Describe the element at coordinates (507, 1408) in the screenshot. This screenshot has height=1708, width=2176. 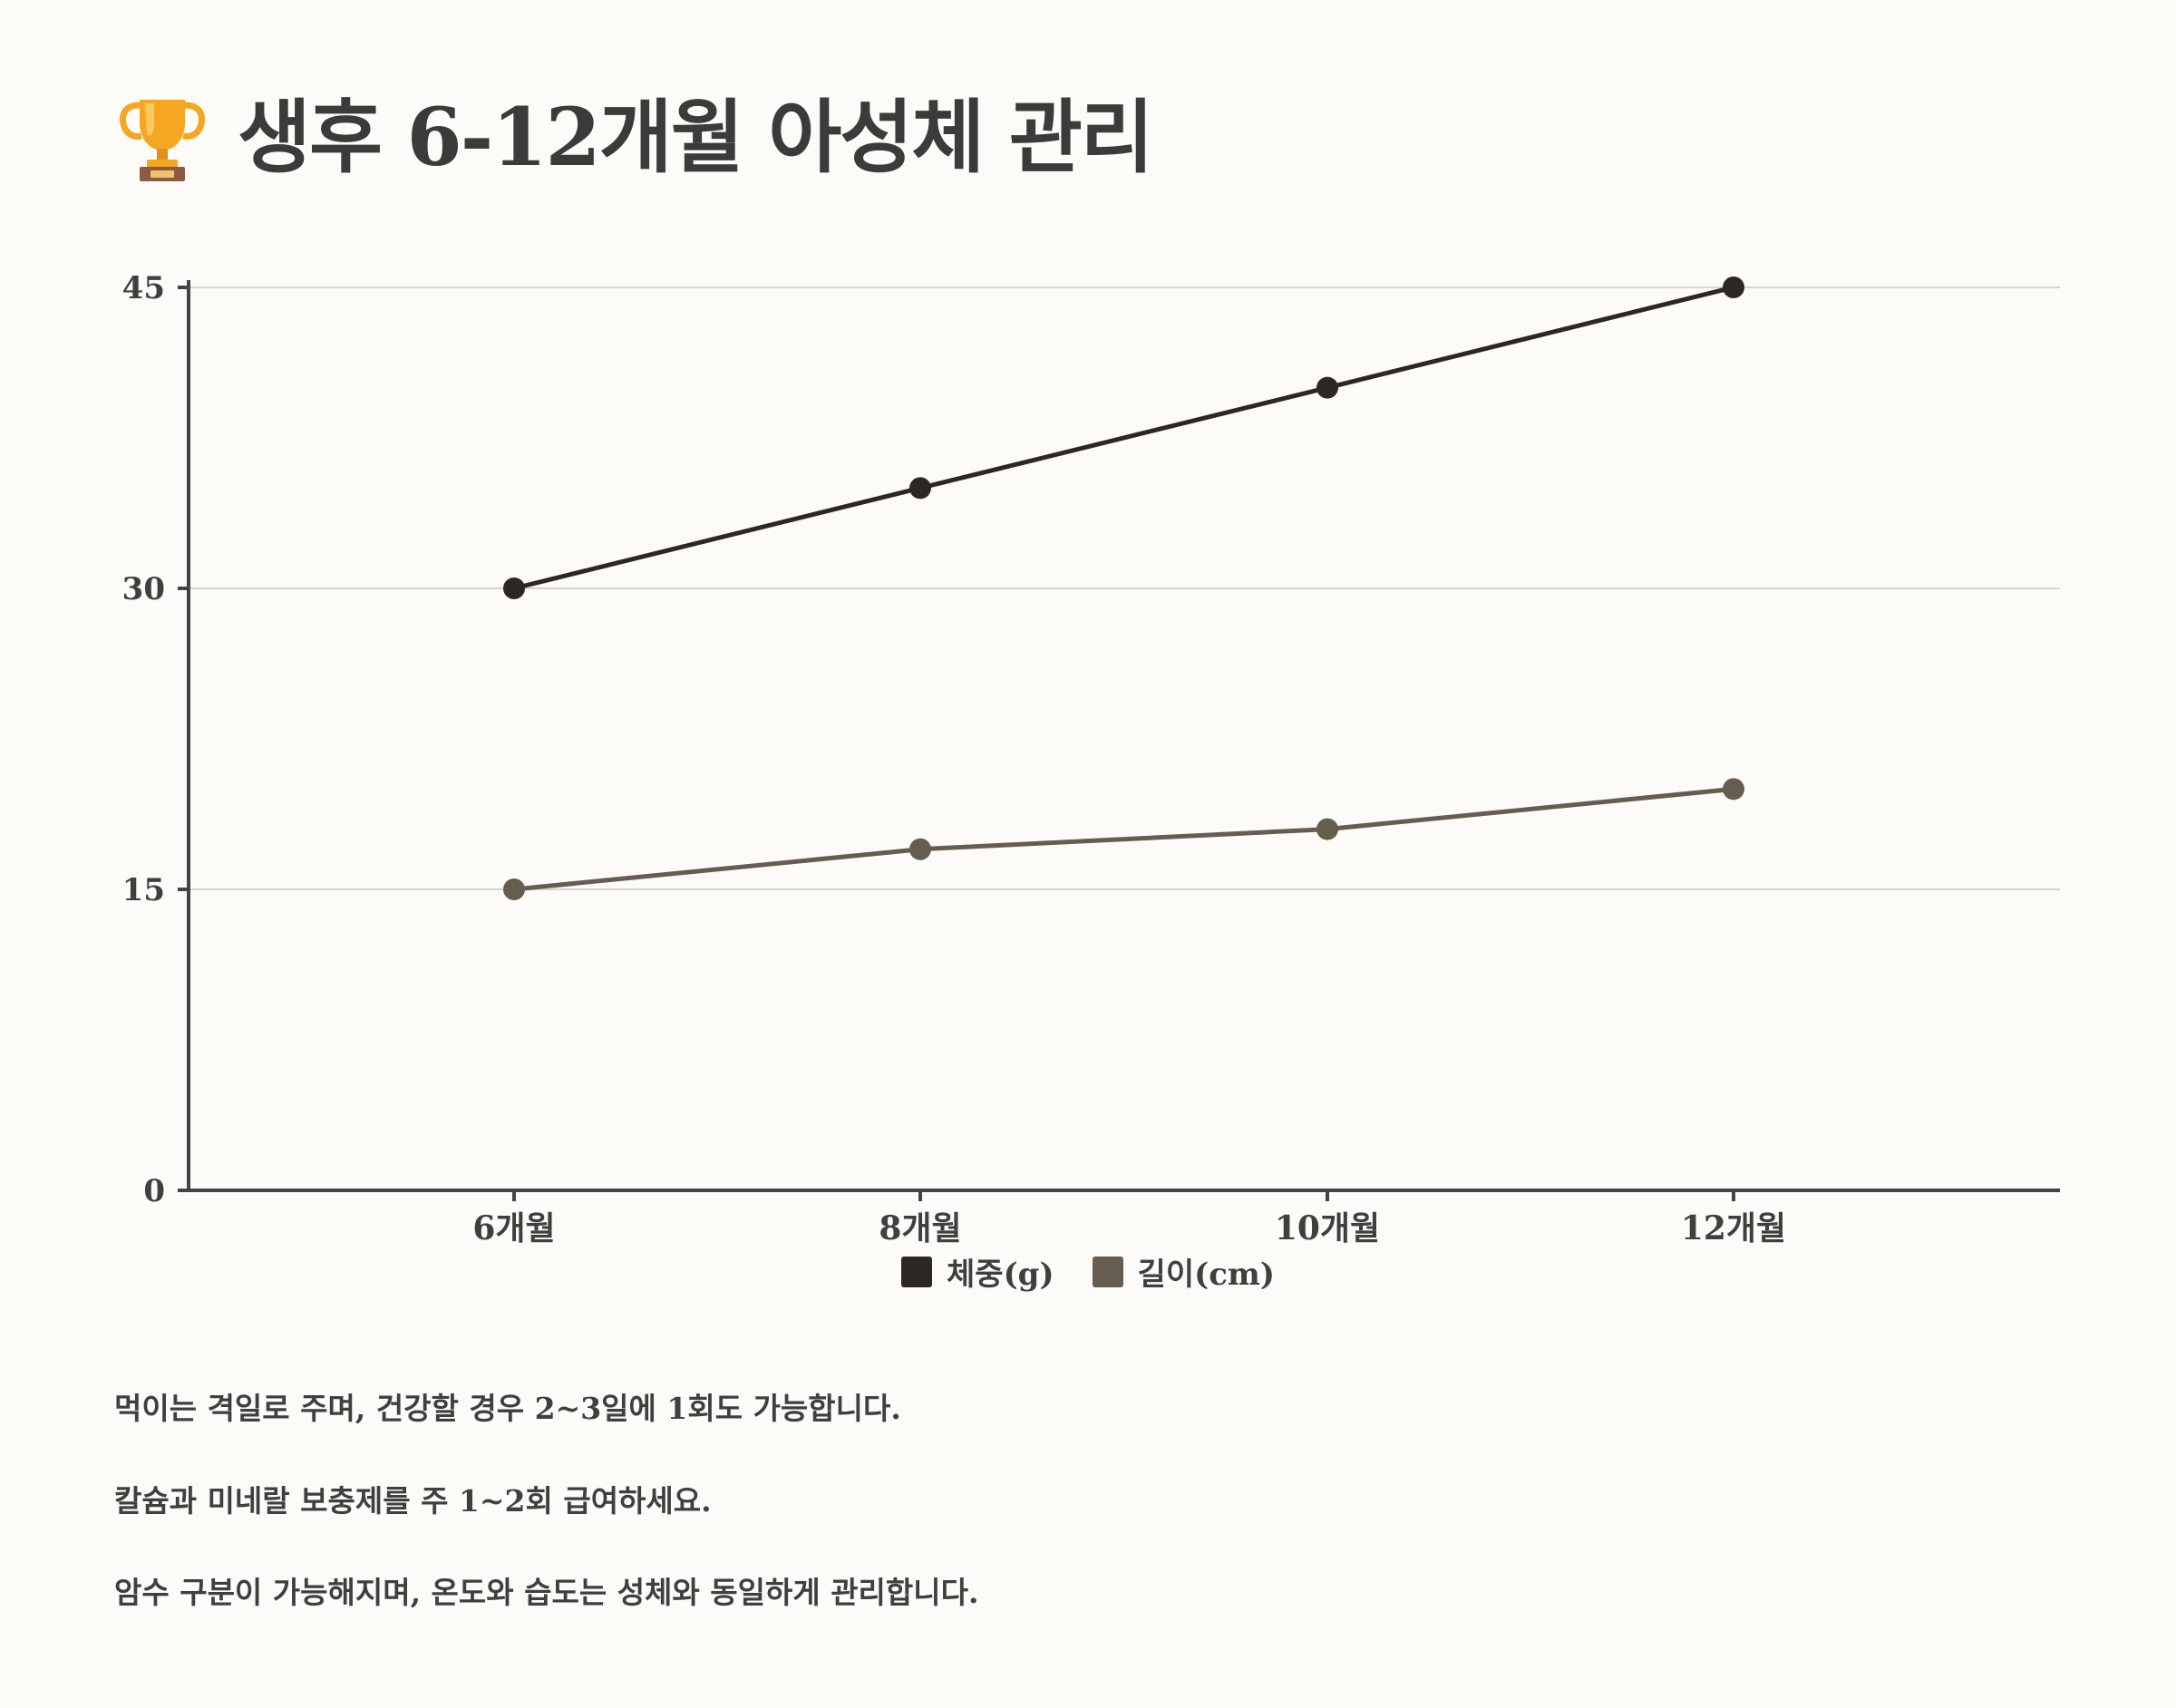
I see `note-feeding: 먹이는 격일로 주며, 건강할 경우 2~3일에 1회도 가능합니다.` at that location.